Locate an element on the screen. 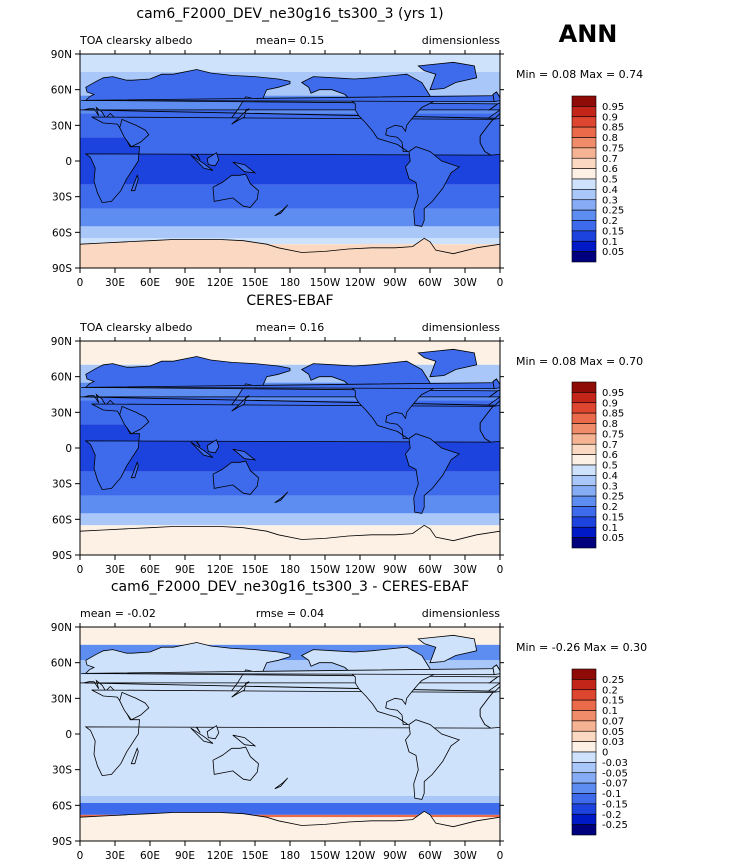 This screenshot has height=866, width=733. colorbar-label: 0.07 is located at coordinates (613, 721).